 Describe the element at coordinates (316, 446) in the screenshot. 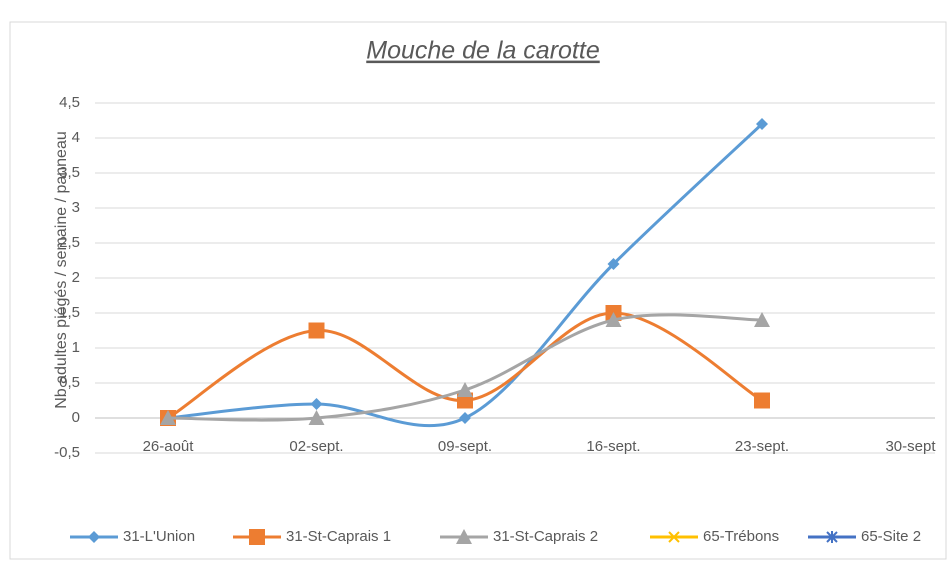

I see `x-tick-label: 02-sept.` at that location.